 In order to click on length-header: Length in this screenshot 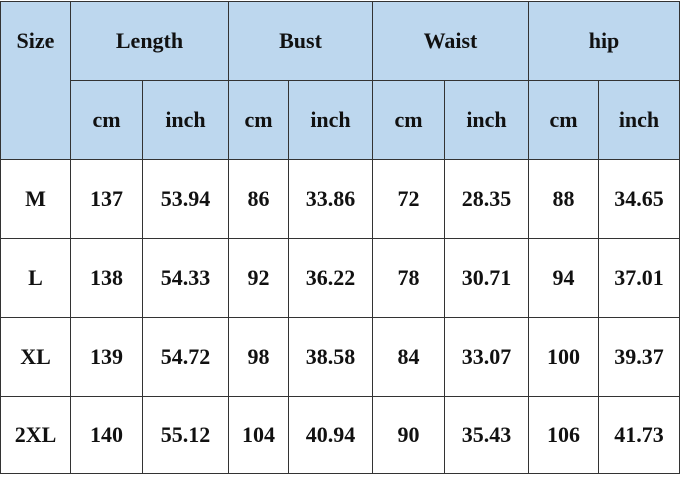, I will do `click(149, 41)`.